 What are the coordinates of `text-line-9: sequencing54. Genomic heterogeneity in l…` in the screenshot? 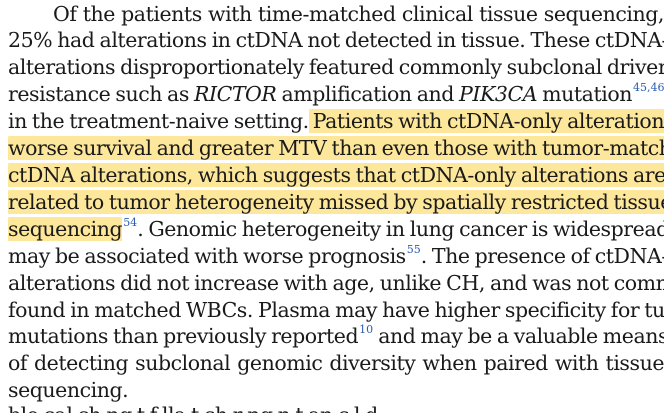 It's located at (336, 229).